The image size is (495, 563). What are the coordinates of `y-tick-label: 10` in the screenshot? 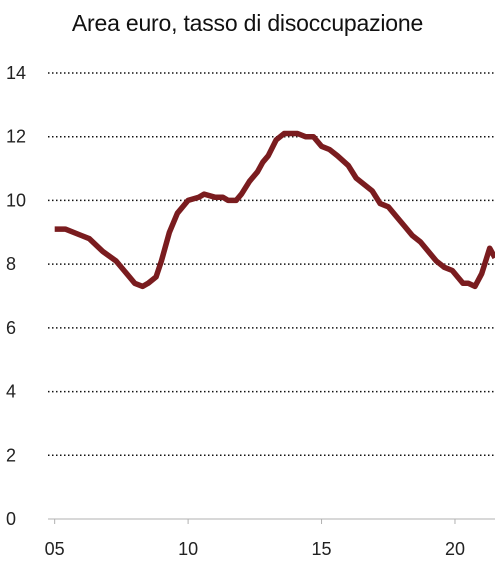 It's located at (16, 200).